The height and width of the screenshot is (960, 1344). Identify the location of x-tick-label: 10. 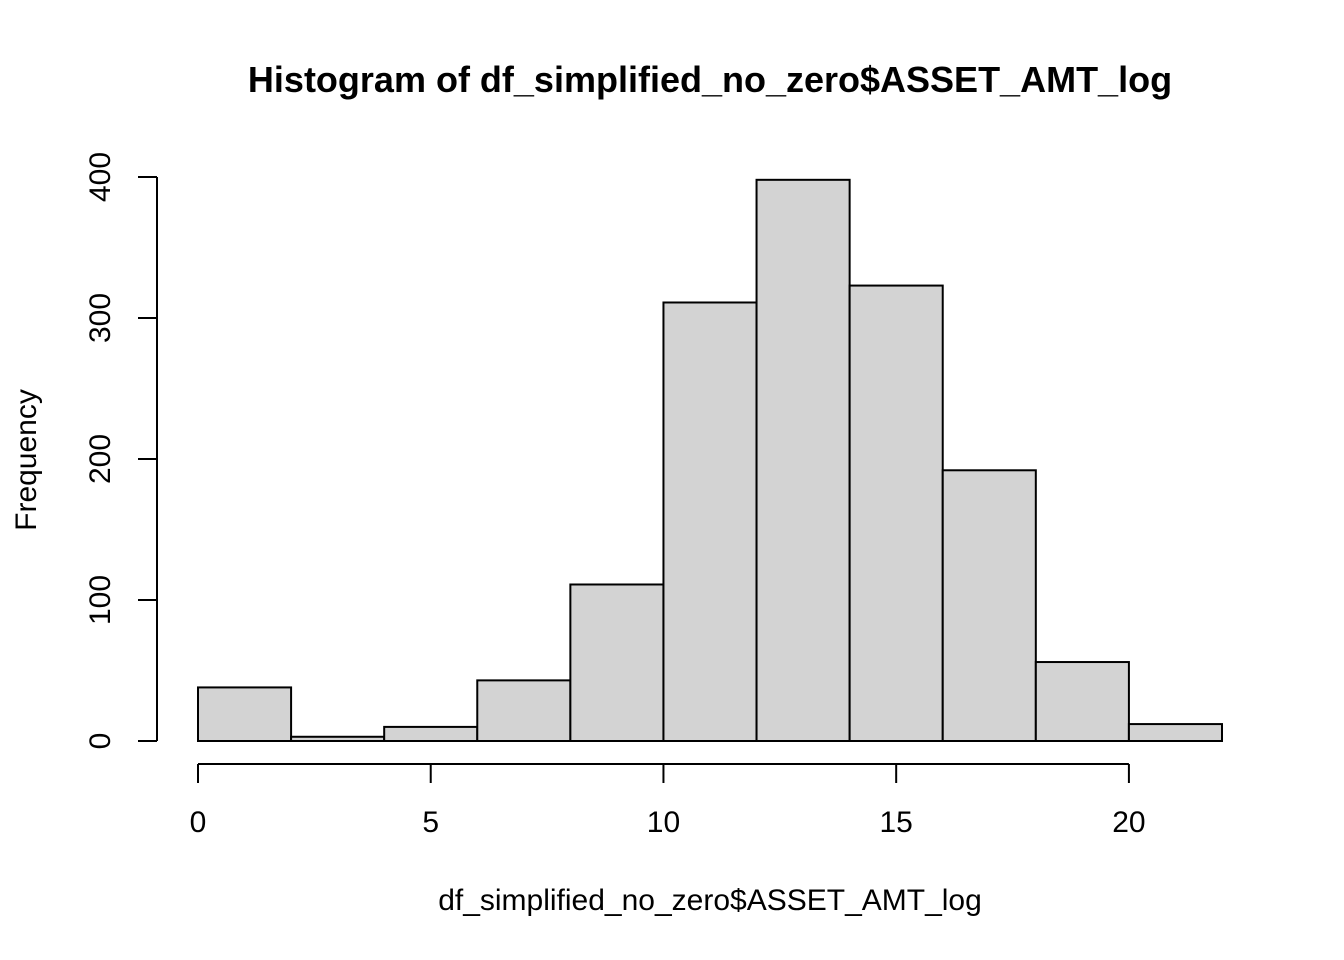
(663, 822).